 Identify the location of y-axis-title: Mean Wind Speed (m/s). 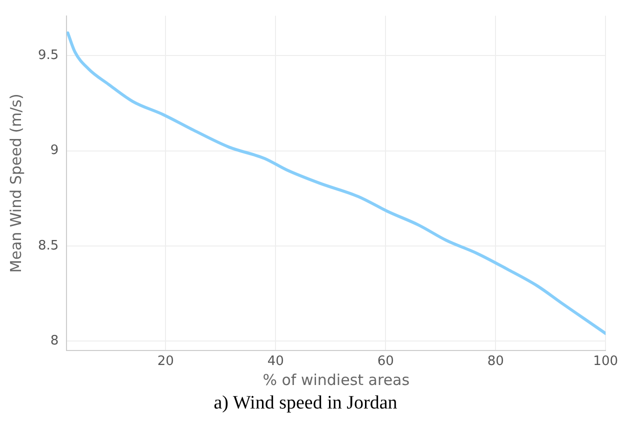
(15, 183).